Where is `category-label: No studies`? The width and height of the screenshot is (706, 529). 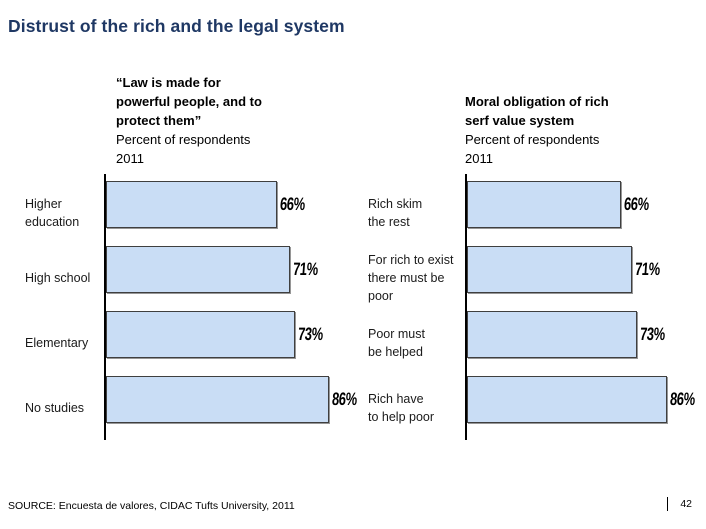
category-label: No studies is located at coordinates (55, 407).